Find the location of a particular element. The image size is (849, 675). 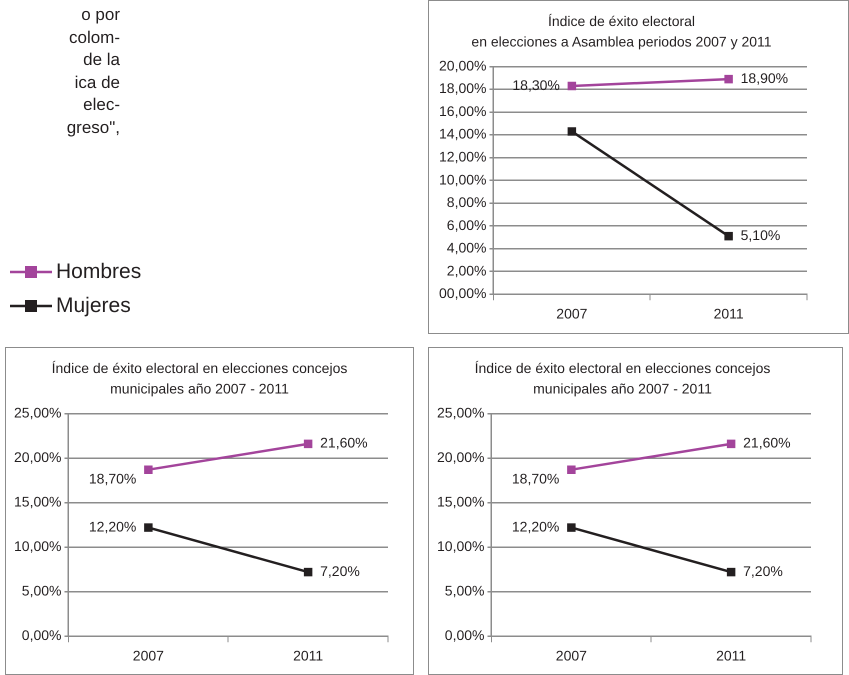

text: greso", is located at coordinates (93, 127).